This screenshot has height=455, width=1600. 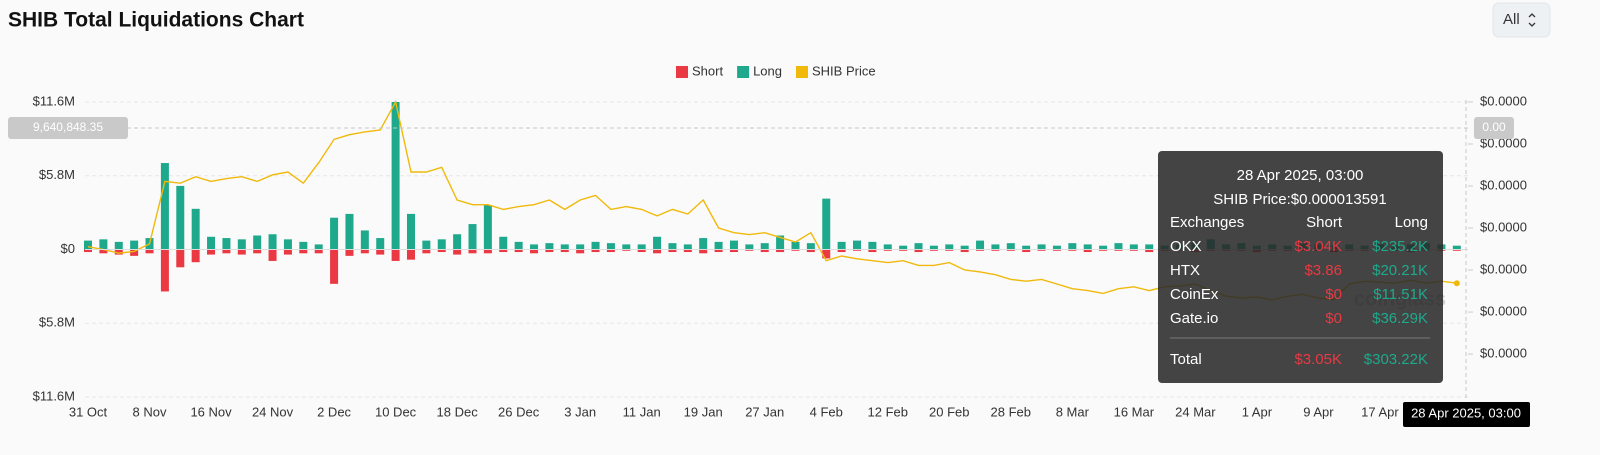 What do you see at coordinates (1318, 411) in the screenshot?
I see `x-tick-label: 9 Apr` at bounding box center [1318, 411].